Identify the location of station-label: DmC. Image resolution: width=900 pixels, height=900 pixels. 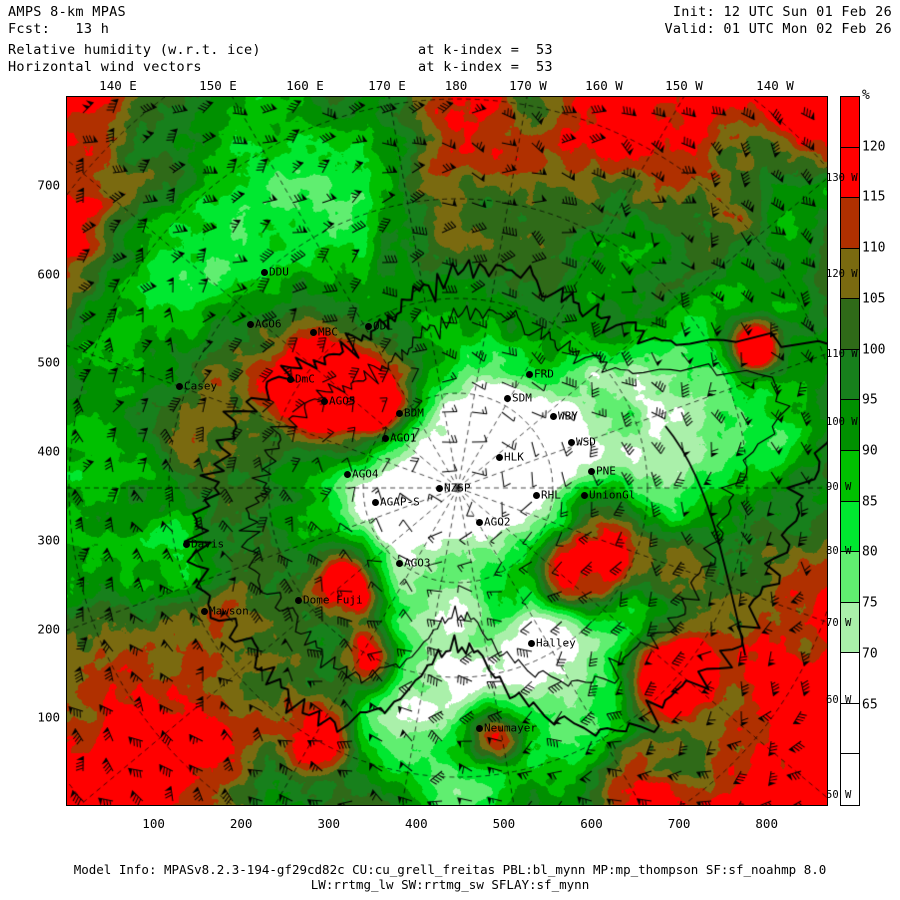
(305, 379).